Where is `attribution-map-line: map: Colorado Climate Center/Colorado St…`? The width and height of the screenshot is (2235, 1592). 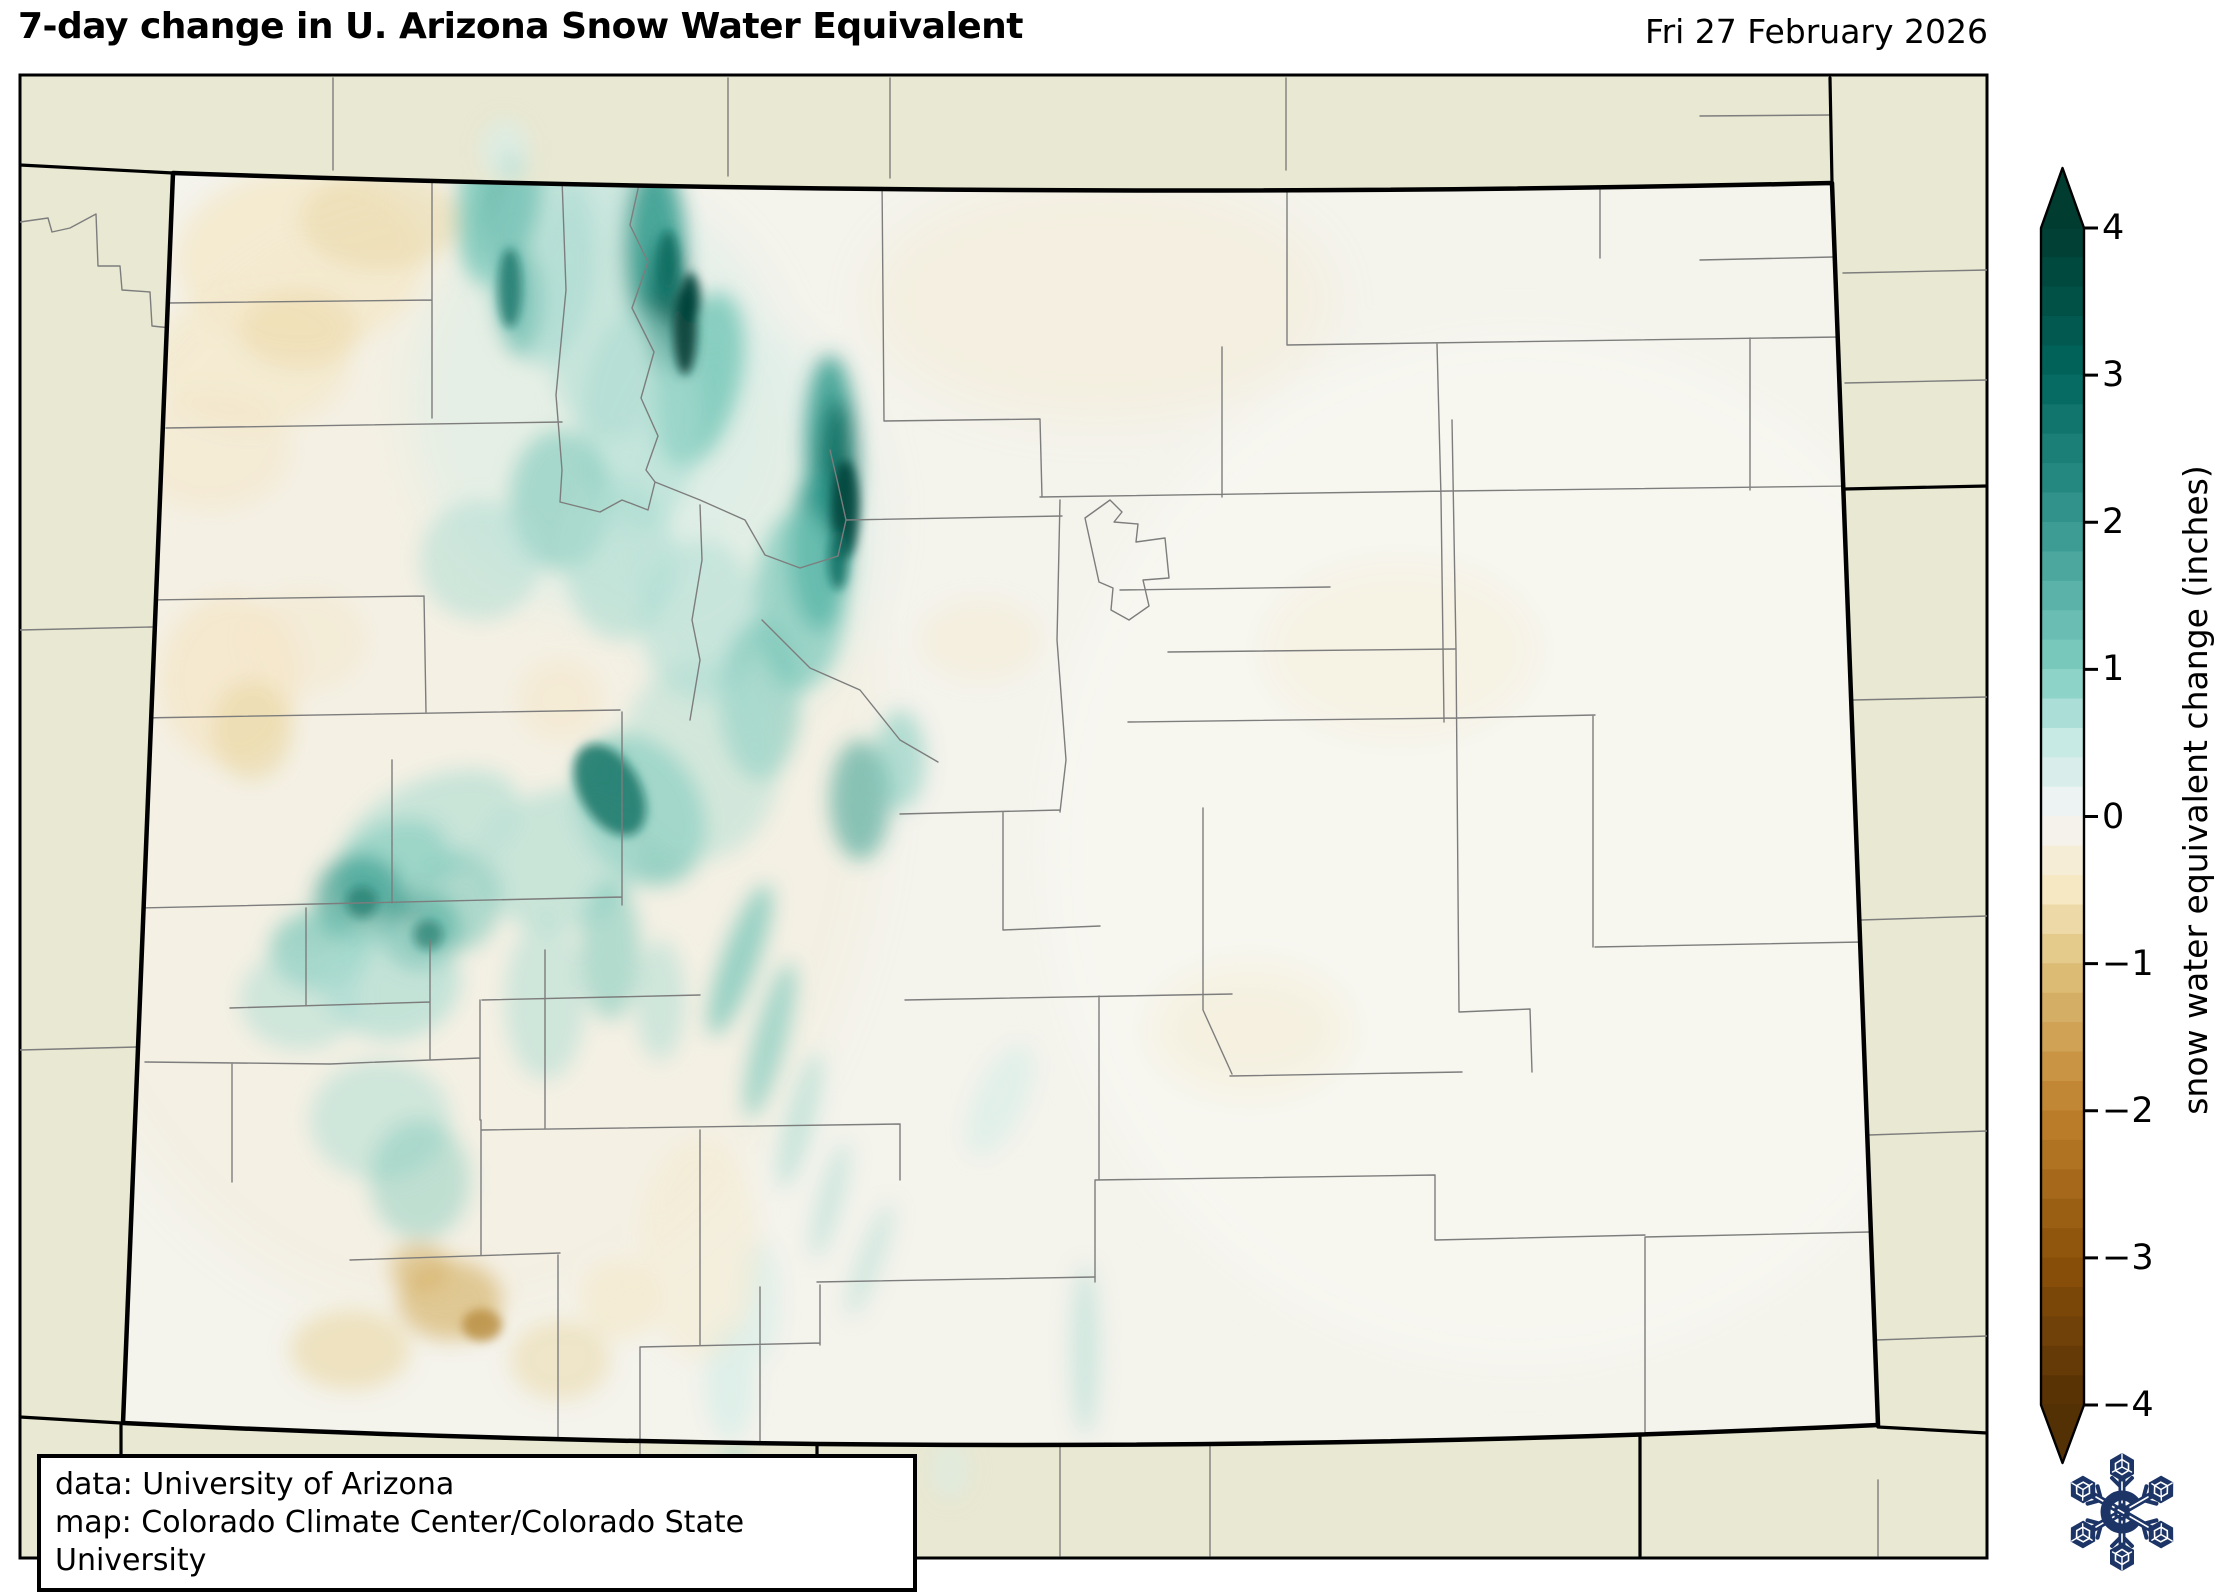 attribution-map-line: map: Colorado Climate Center/Colorado St… is located at coordinates (400, 1541).